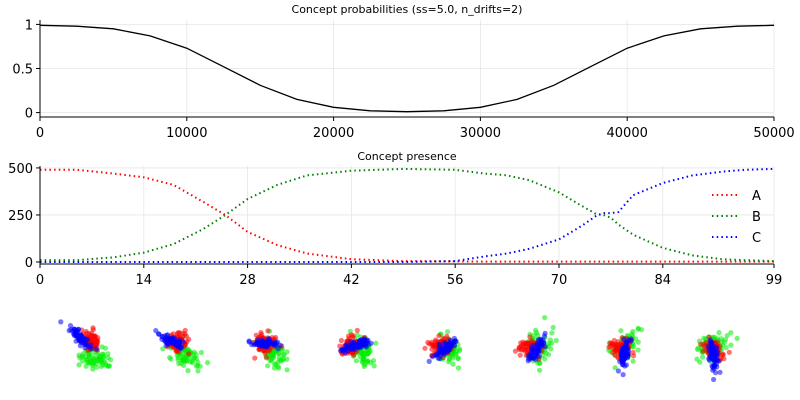  I want to click on chart-title: Concept presence, so click(407, 156).